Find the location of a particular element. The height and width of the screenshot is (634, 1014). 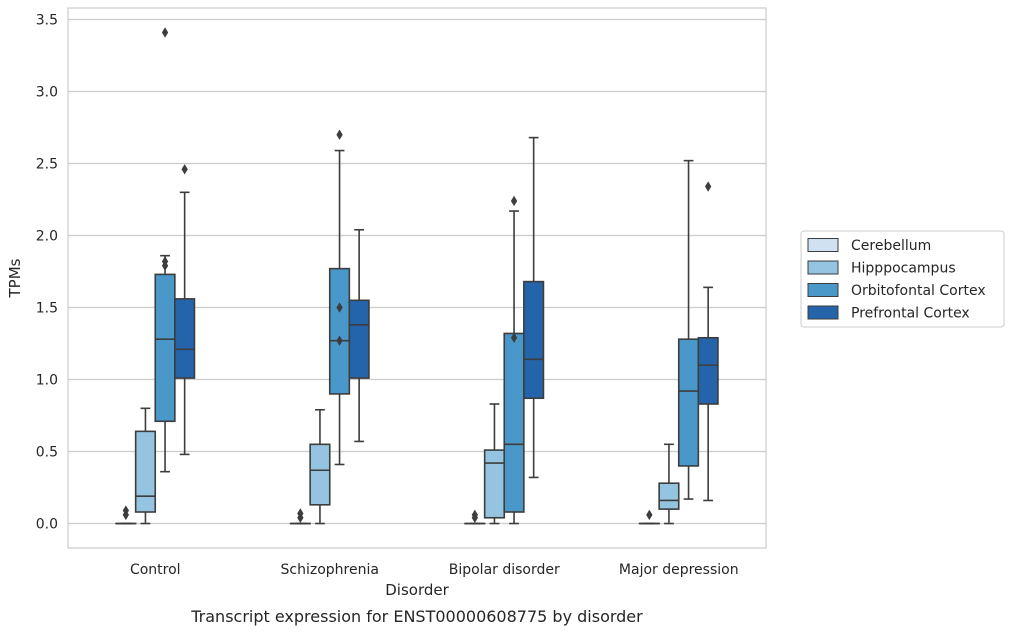

y-tick-label: 2.5 is located at coordinates (47, 165).